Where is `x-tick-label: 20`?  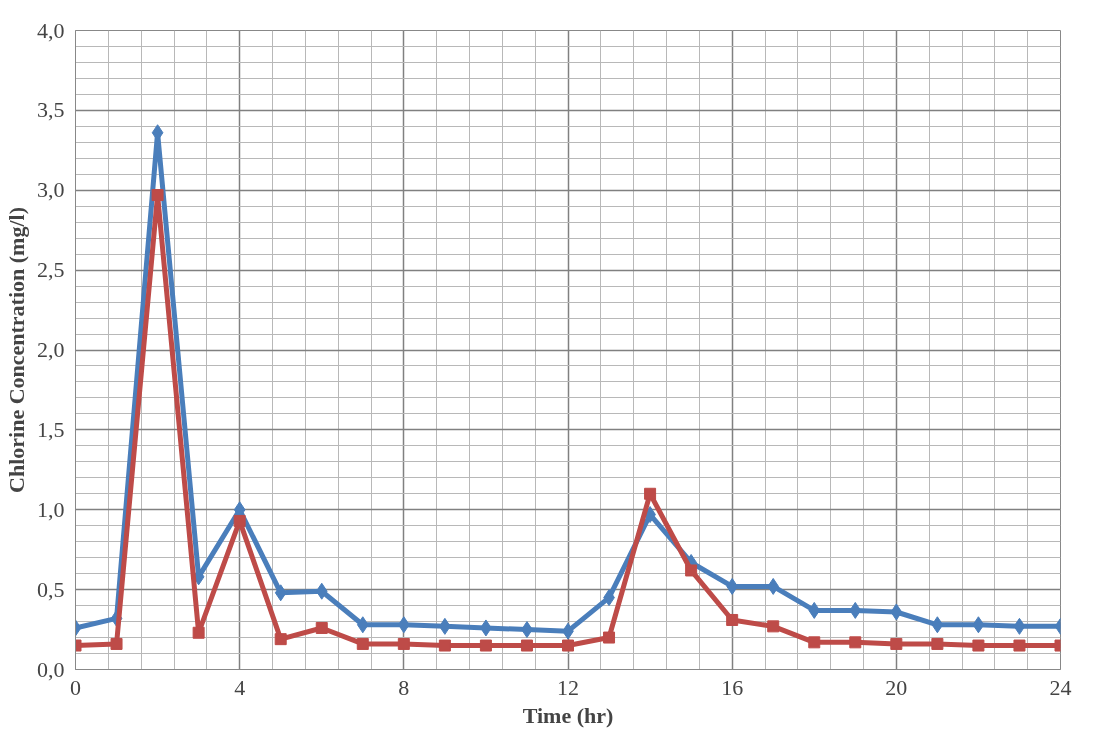 x-tick-label: 20 is located at coordinates (896, 687).